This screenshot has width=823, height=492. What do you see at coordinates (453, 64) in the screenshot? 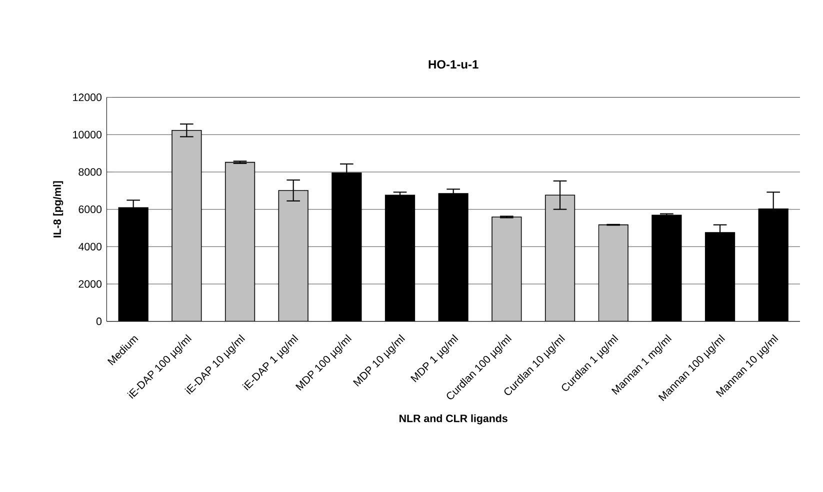
I see `chart-title: HO-1-u-1` at bounding box center [453, 64].